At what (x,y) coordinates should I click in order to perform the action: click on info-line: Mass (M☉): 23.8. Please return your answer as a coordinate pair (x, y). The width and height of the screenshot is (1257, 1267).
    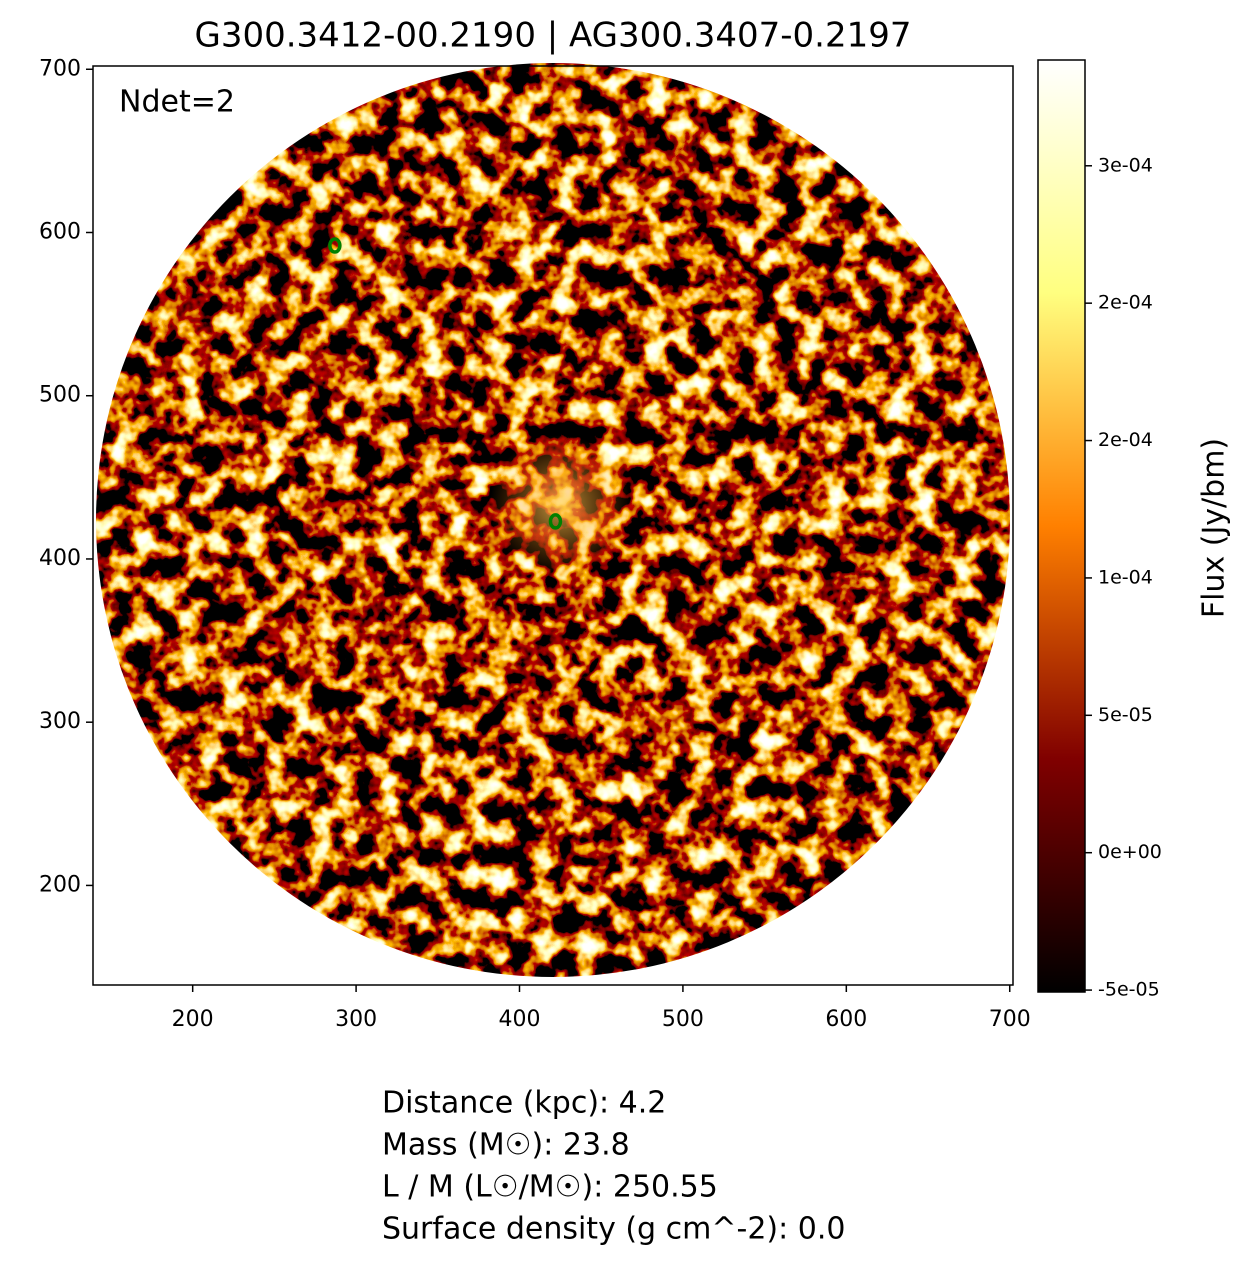
    Looking at the image, I should click on (506, 1145).